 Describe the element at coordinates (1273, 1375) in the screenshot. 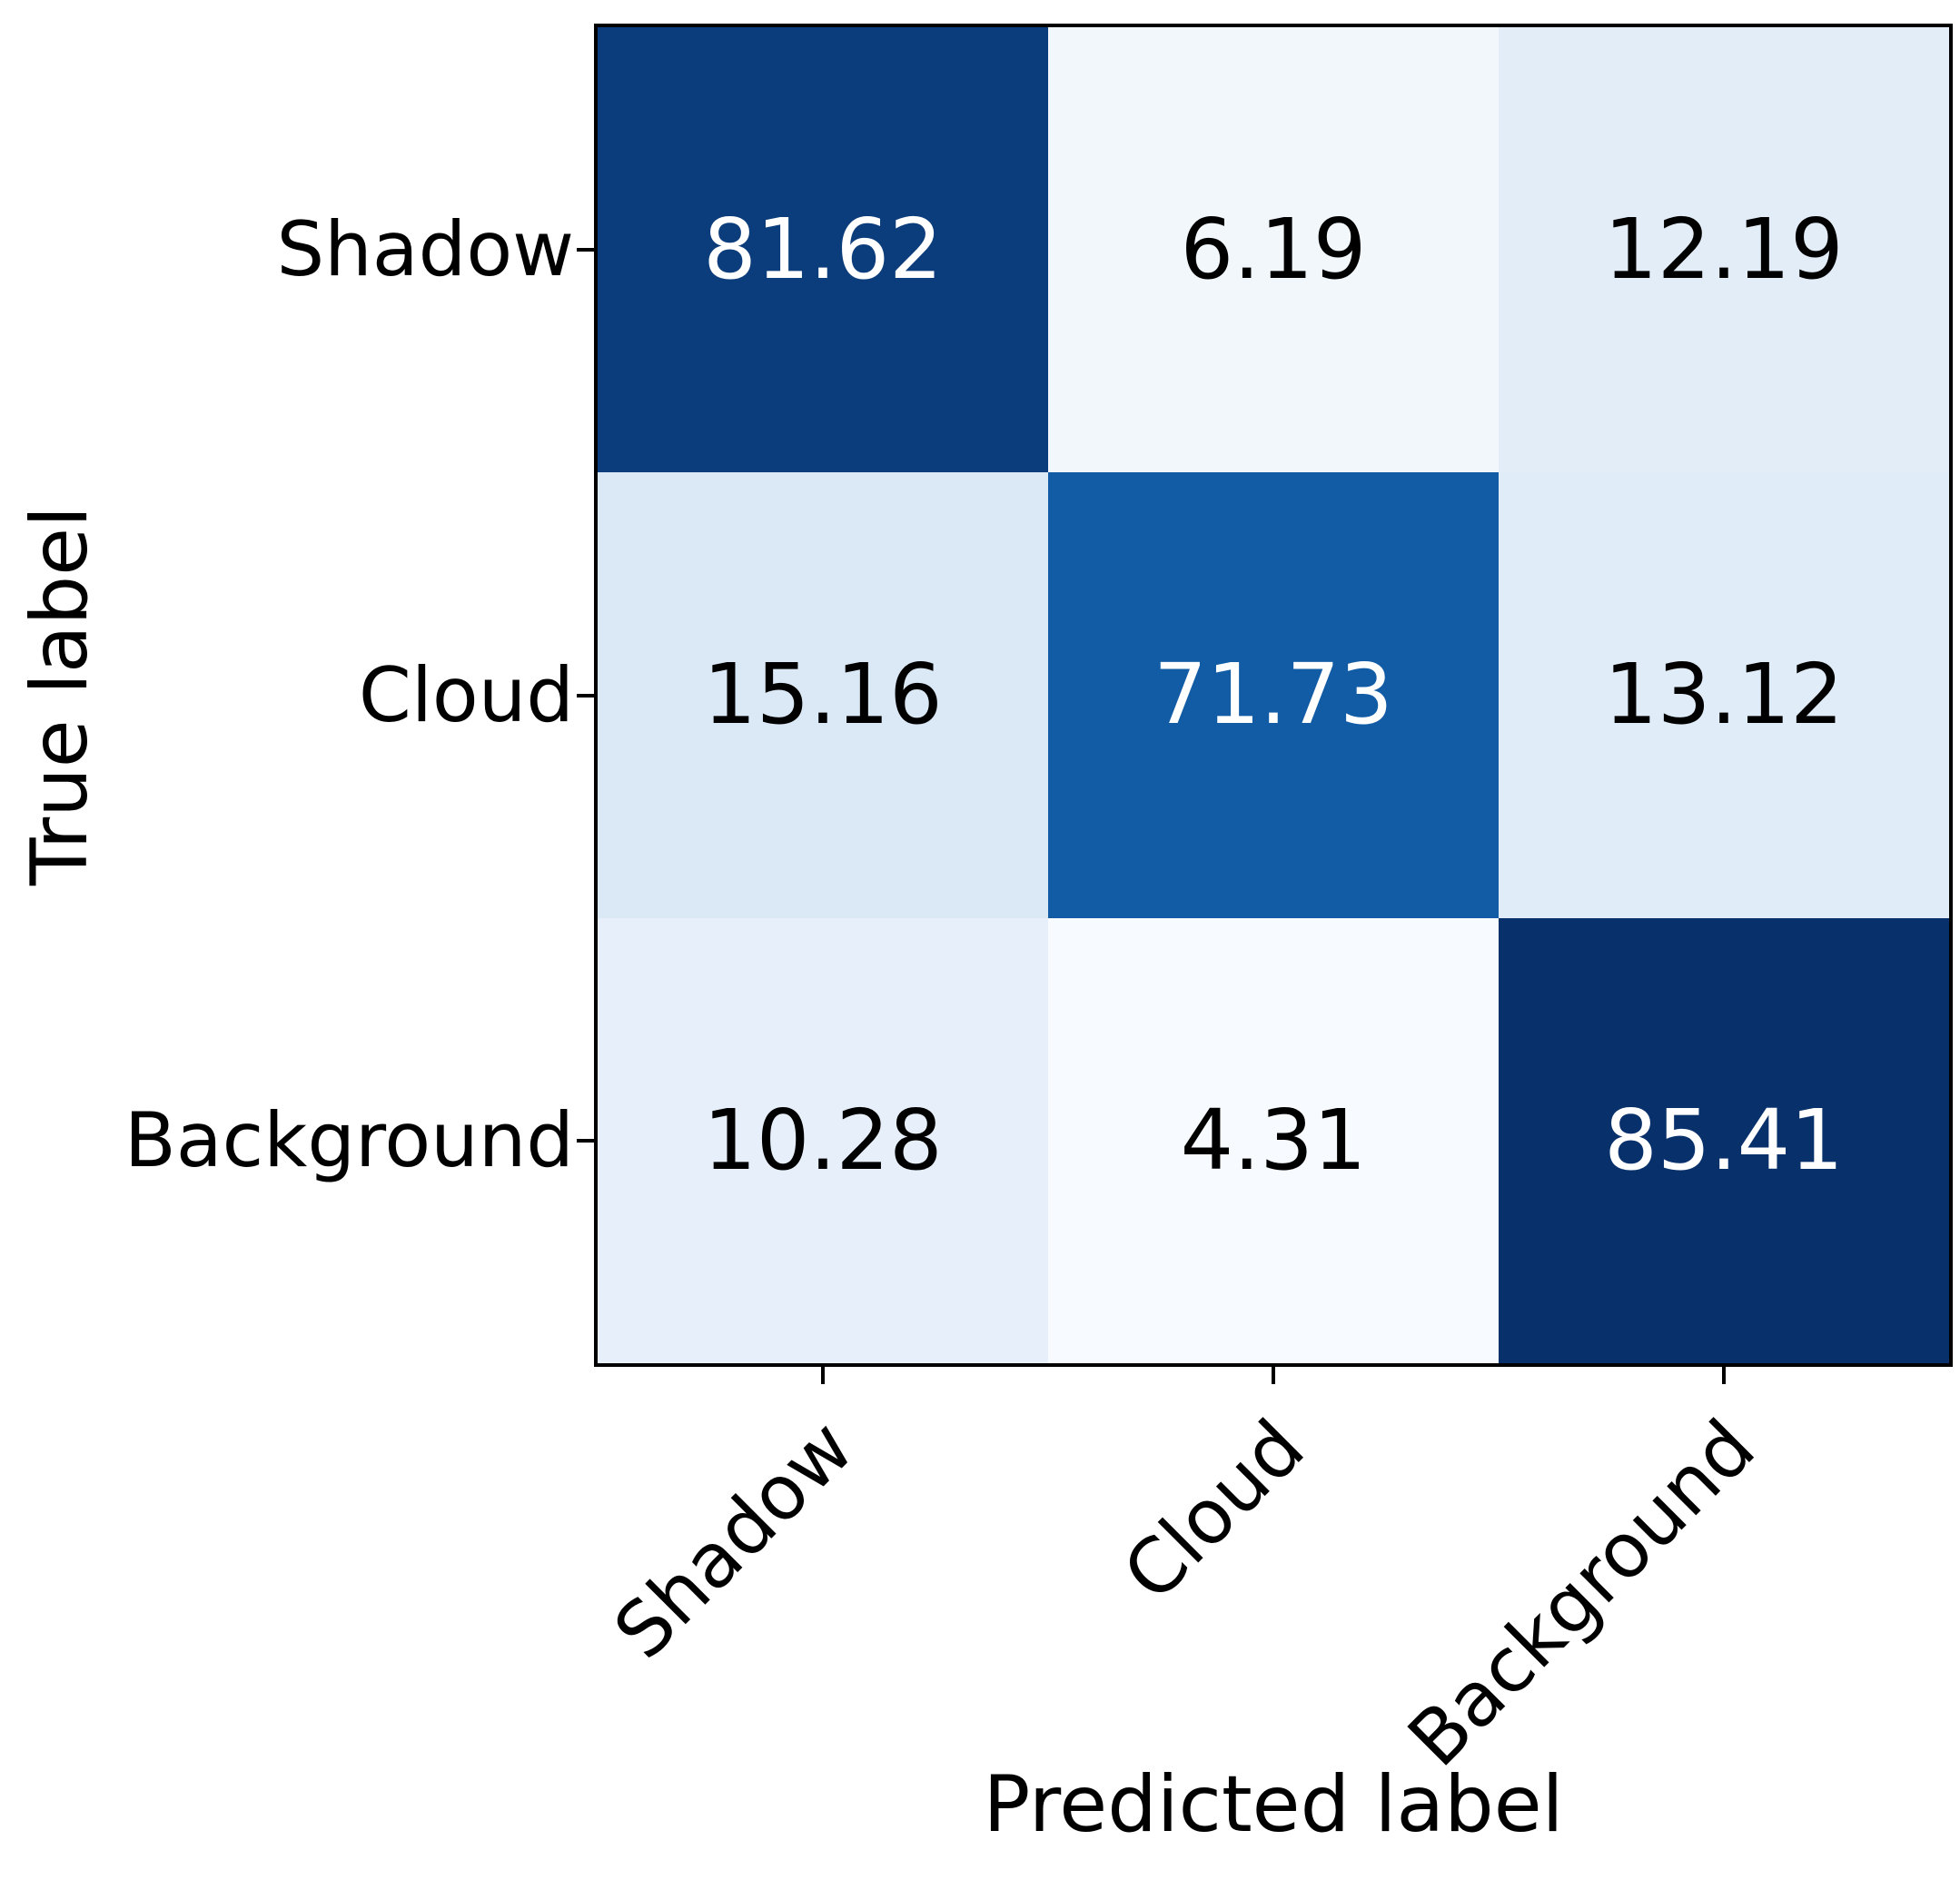

I see `x-tick-cloud` at that location.